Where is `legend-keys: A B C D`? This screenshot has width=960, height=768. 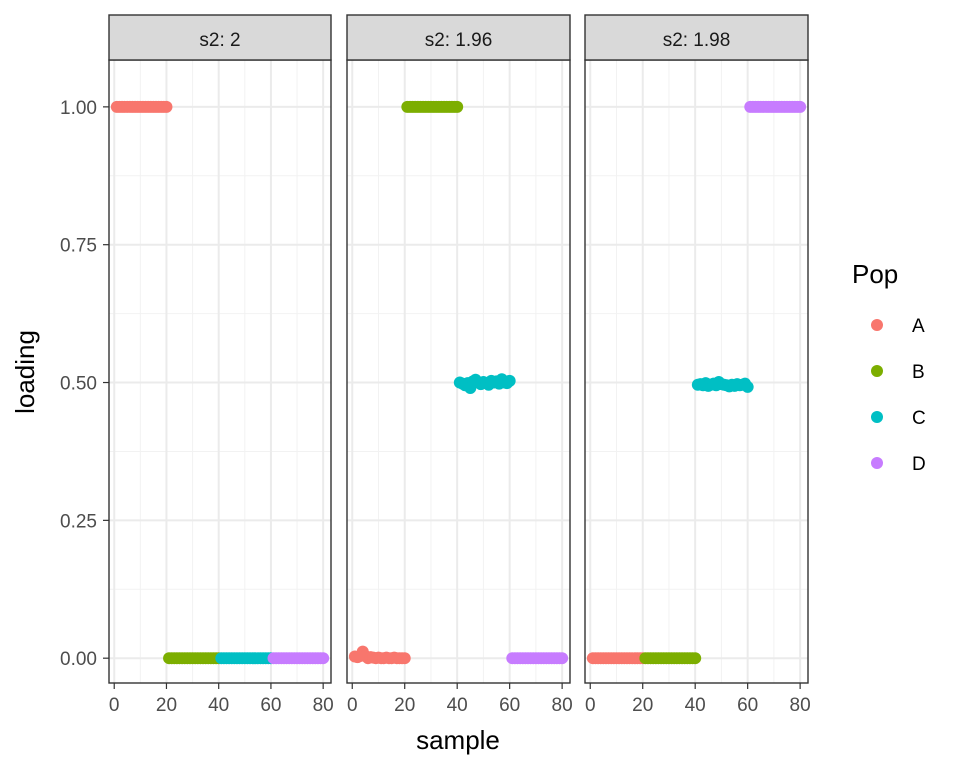 legend-keys: A B C D is located at coordinates (898, 395).